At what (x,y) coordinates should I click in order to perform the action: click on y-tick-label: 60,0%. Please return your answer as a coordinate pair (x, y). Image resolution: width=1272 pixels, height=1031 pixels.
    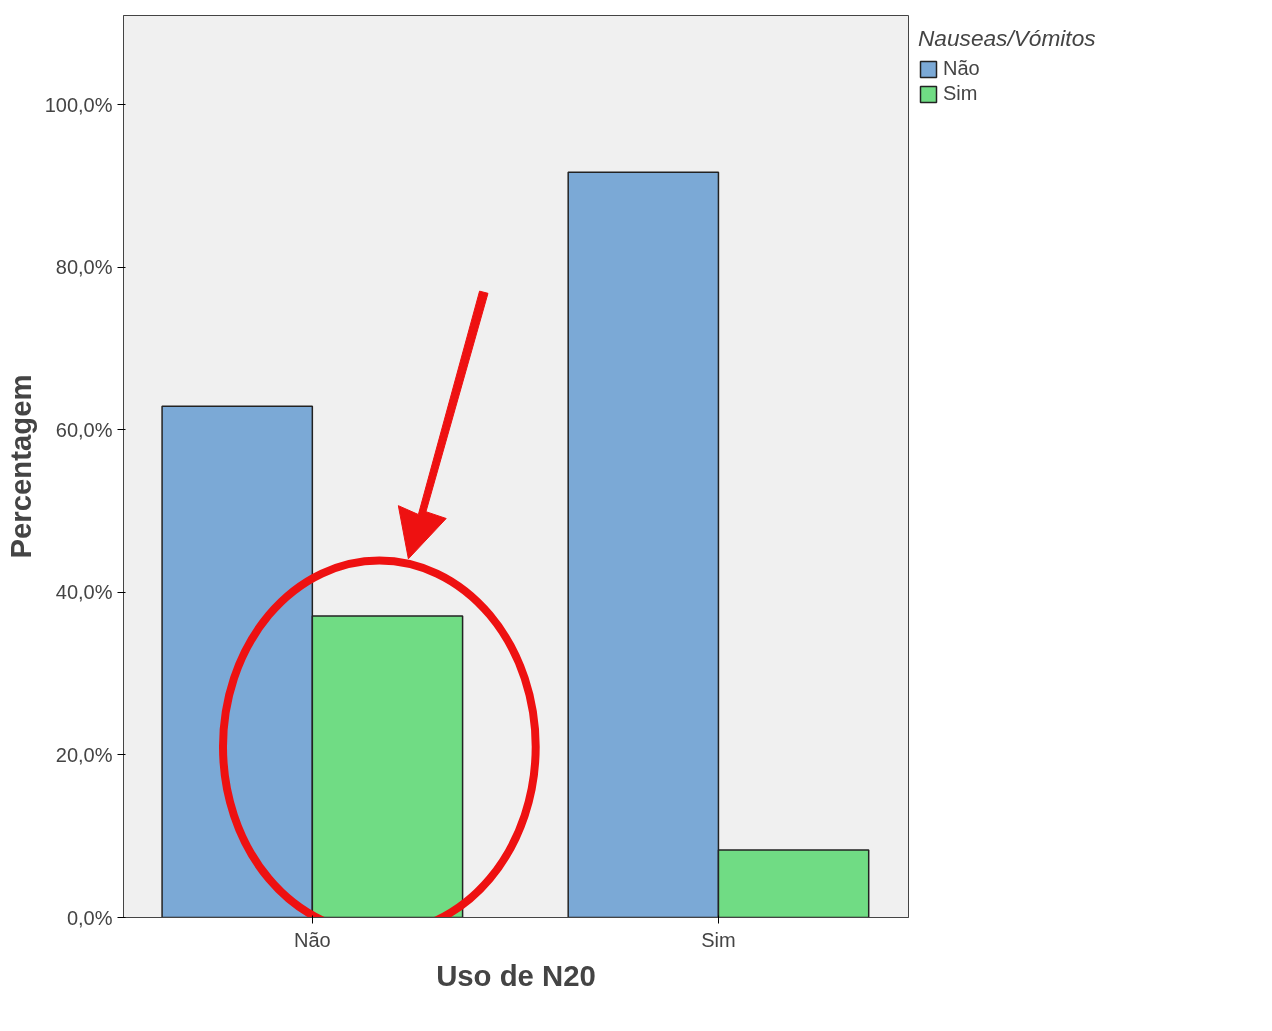
    Looking at the image, I should click on (84, 429).